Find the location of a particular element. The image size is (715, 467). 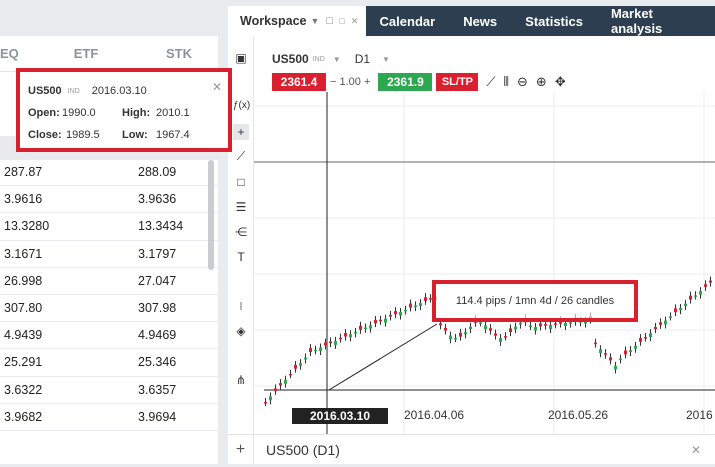

layers-icon: ◈ is located at coordinates (241, 331).